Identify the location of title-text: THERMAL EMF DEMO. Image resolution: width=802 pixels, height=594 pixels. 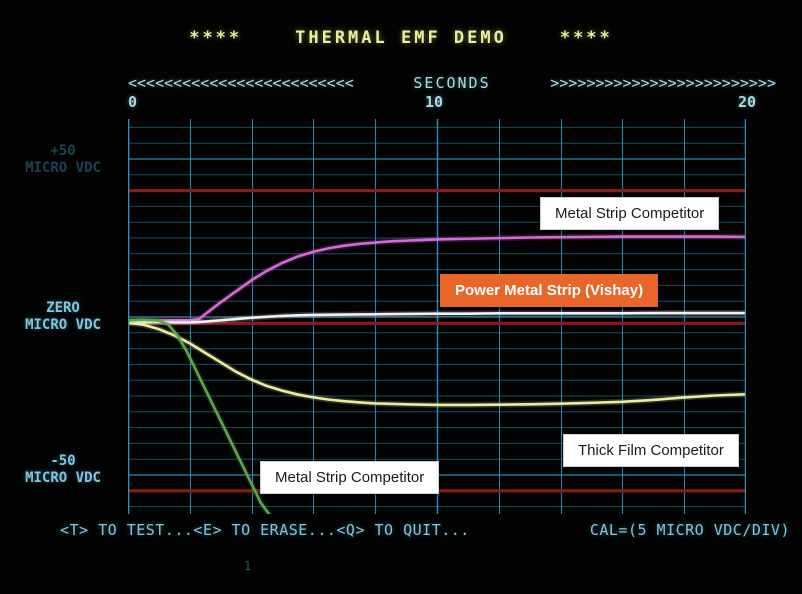
(401, 38).